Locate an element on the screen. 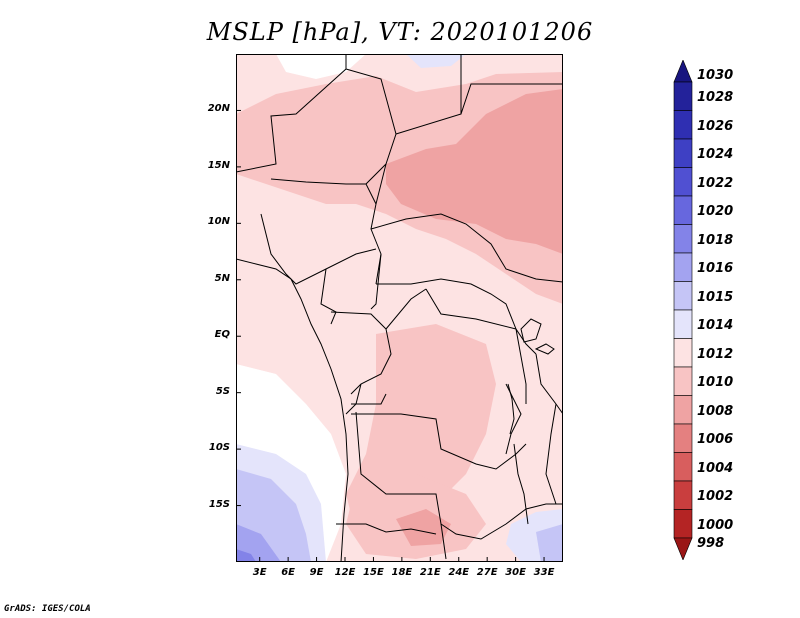 This screenshot has height=618, width=800. colorbar-label: 1006 is located at coordinates (715, 440).